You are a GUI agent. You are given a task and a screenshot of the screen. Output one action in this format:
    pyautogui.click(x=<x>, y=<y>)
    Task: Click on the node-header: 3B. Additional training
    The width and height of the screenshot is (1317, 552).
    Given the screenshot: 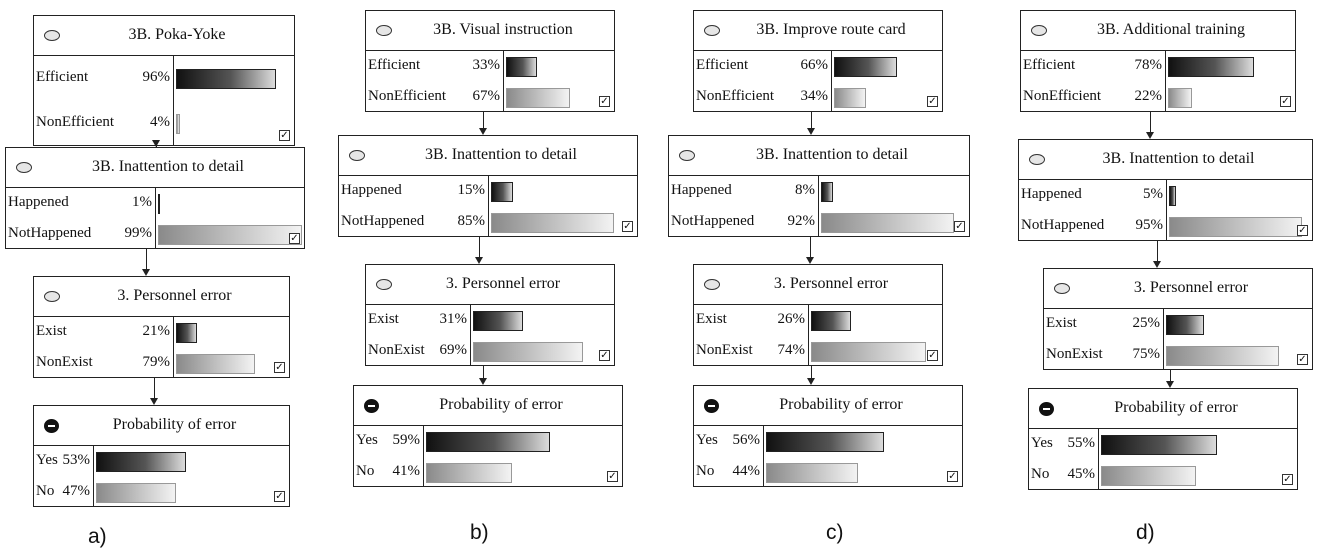 What is the action you would take?
    pyautogui.click(x=1158, y=31)
    